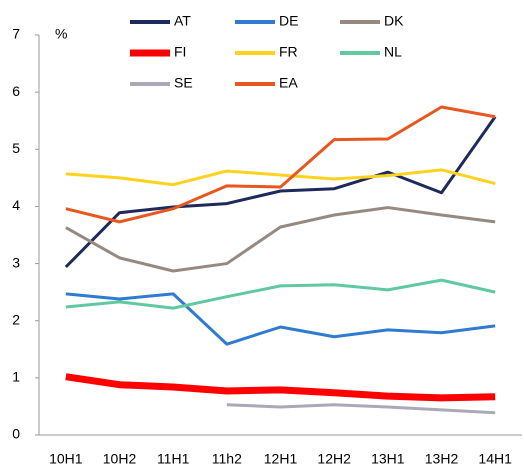  I want to click on x-tick-label: 13H2, so click(442, 459).